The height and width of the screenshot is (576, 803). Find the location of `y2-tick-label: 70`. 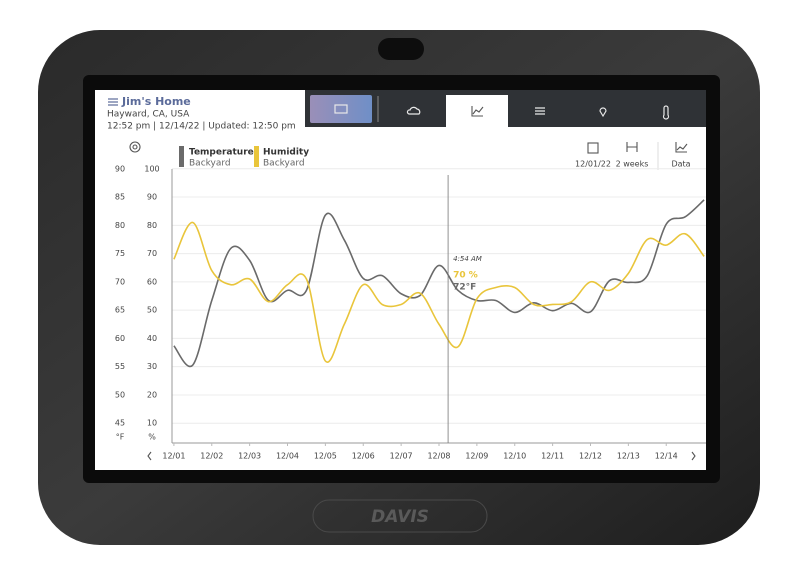

y2-tick-label: 70 is located at coordinates (152, 253).